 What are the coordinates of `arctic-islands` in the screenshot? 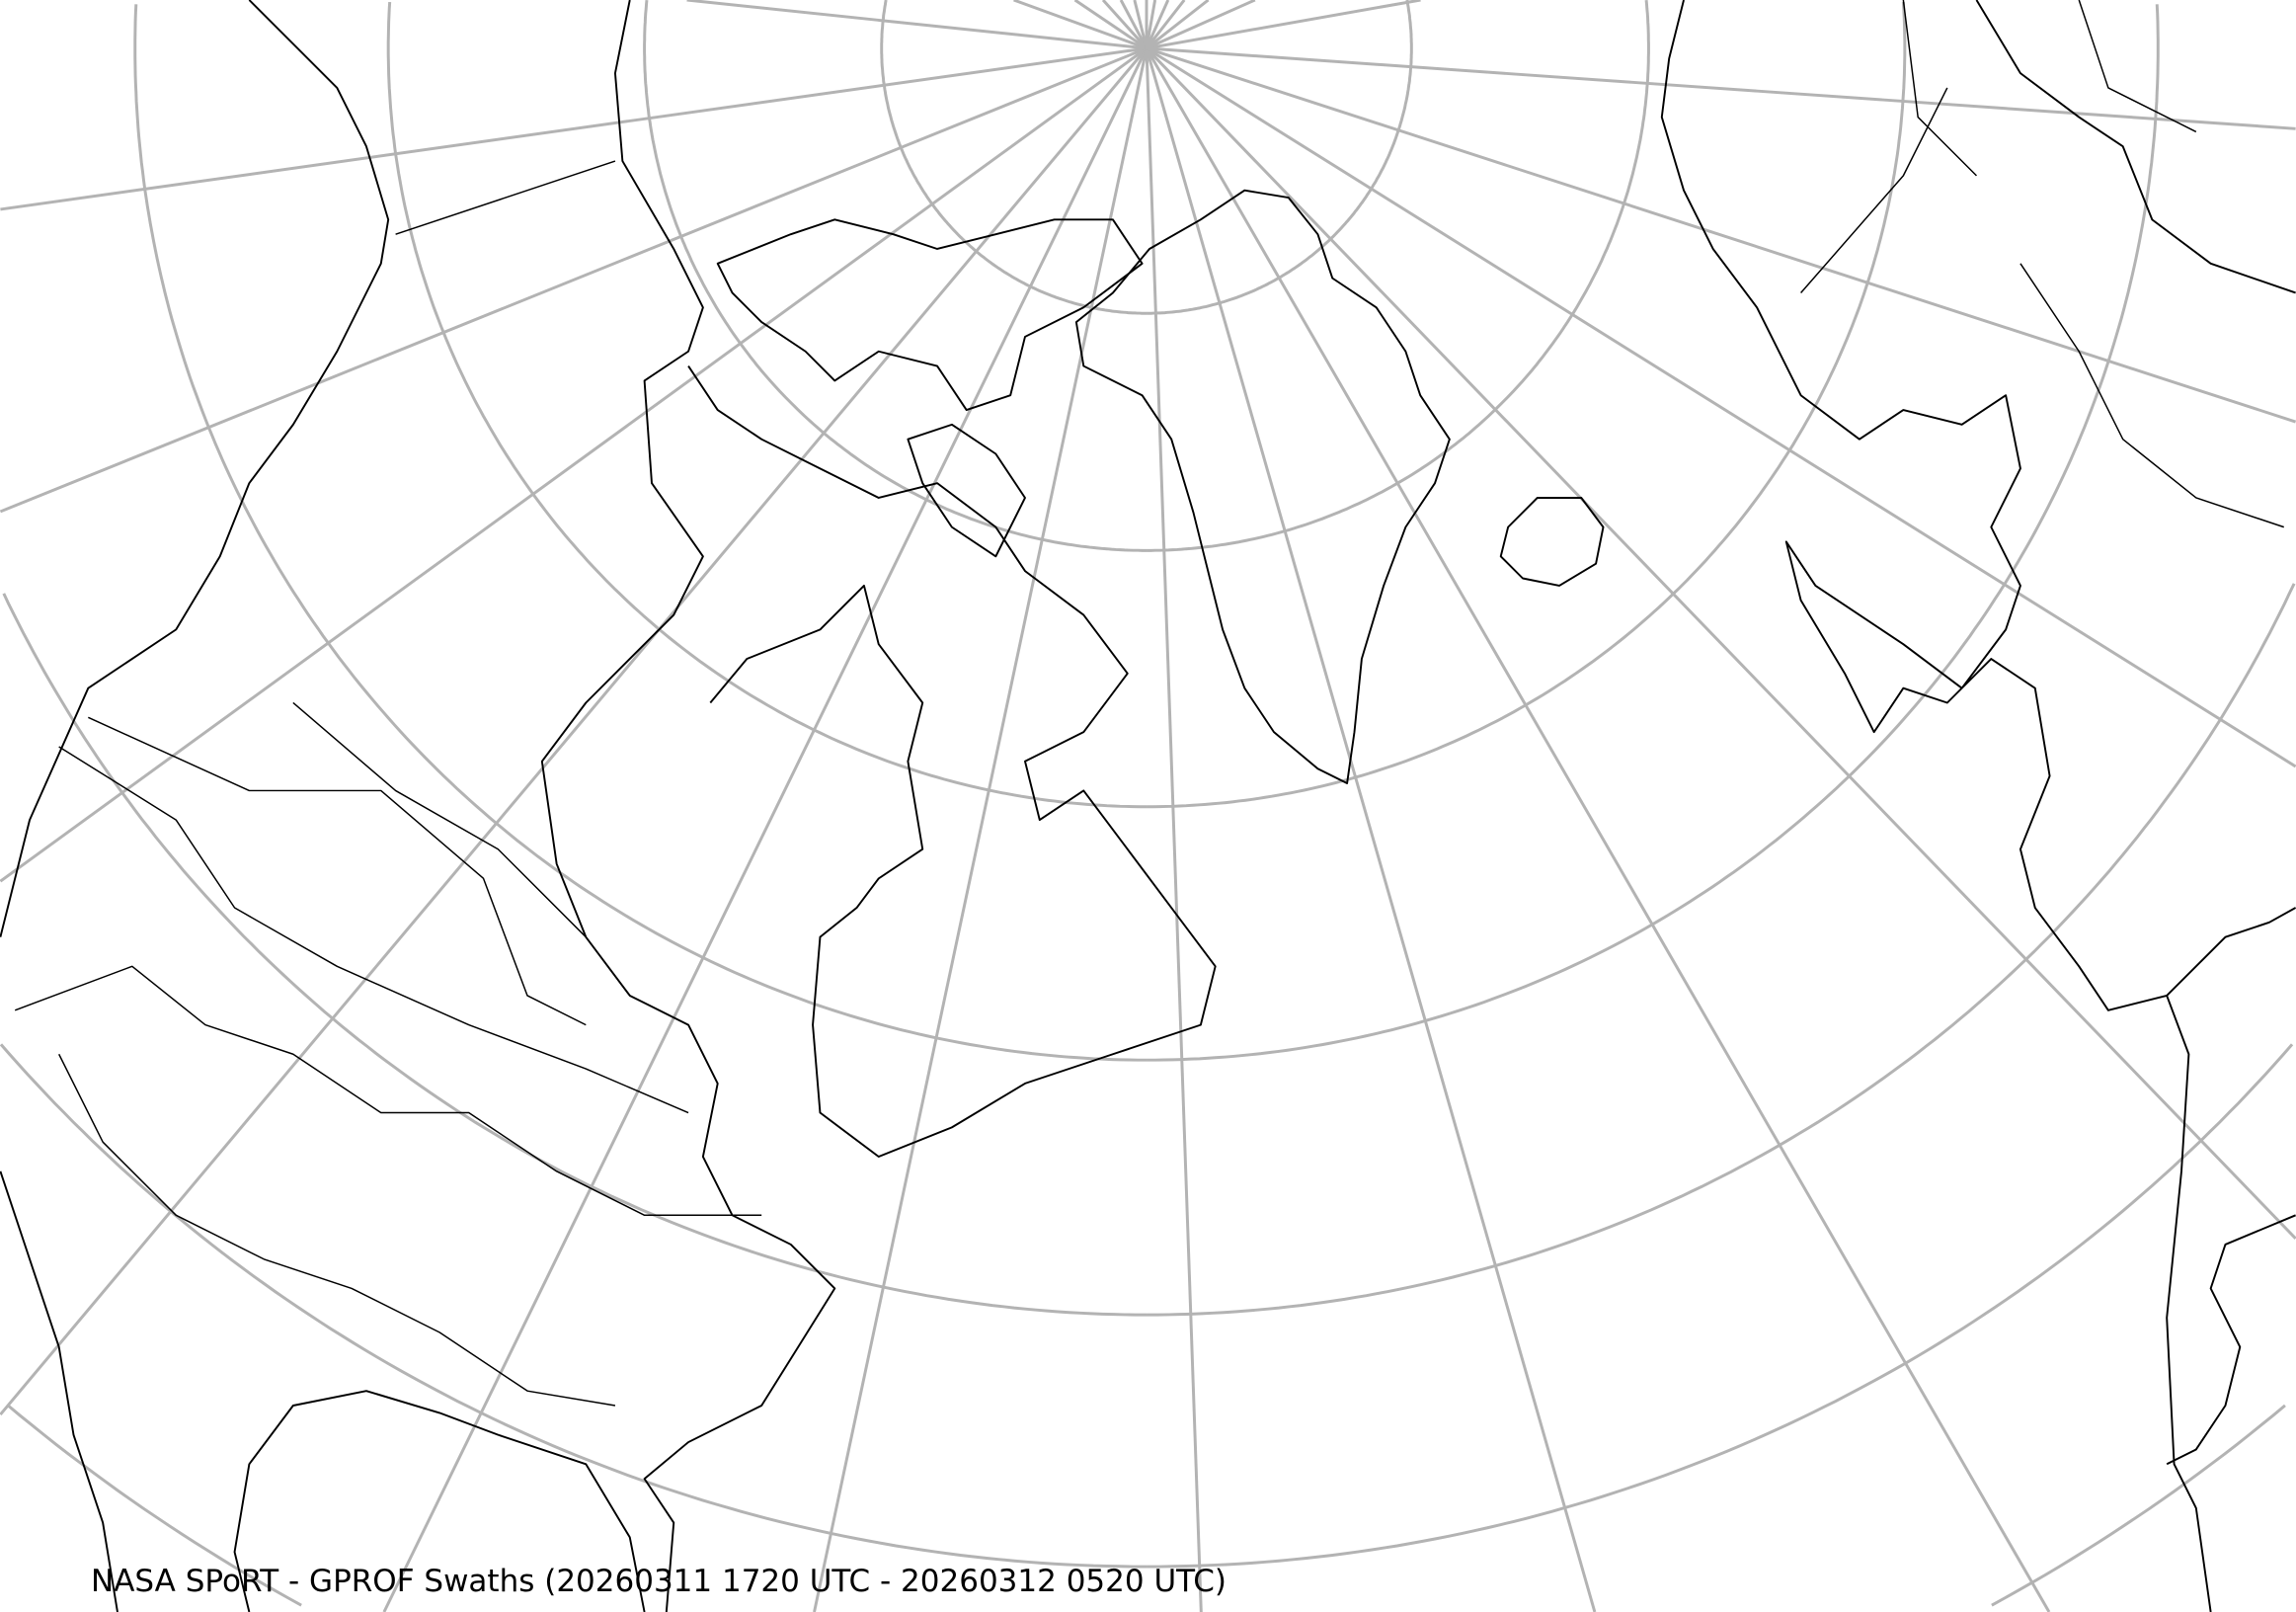 It's located at (930, 388).